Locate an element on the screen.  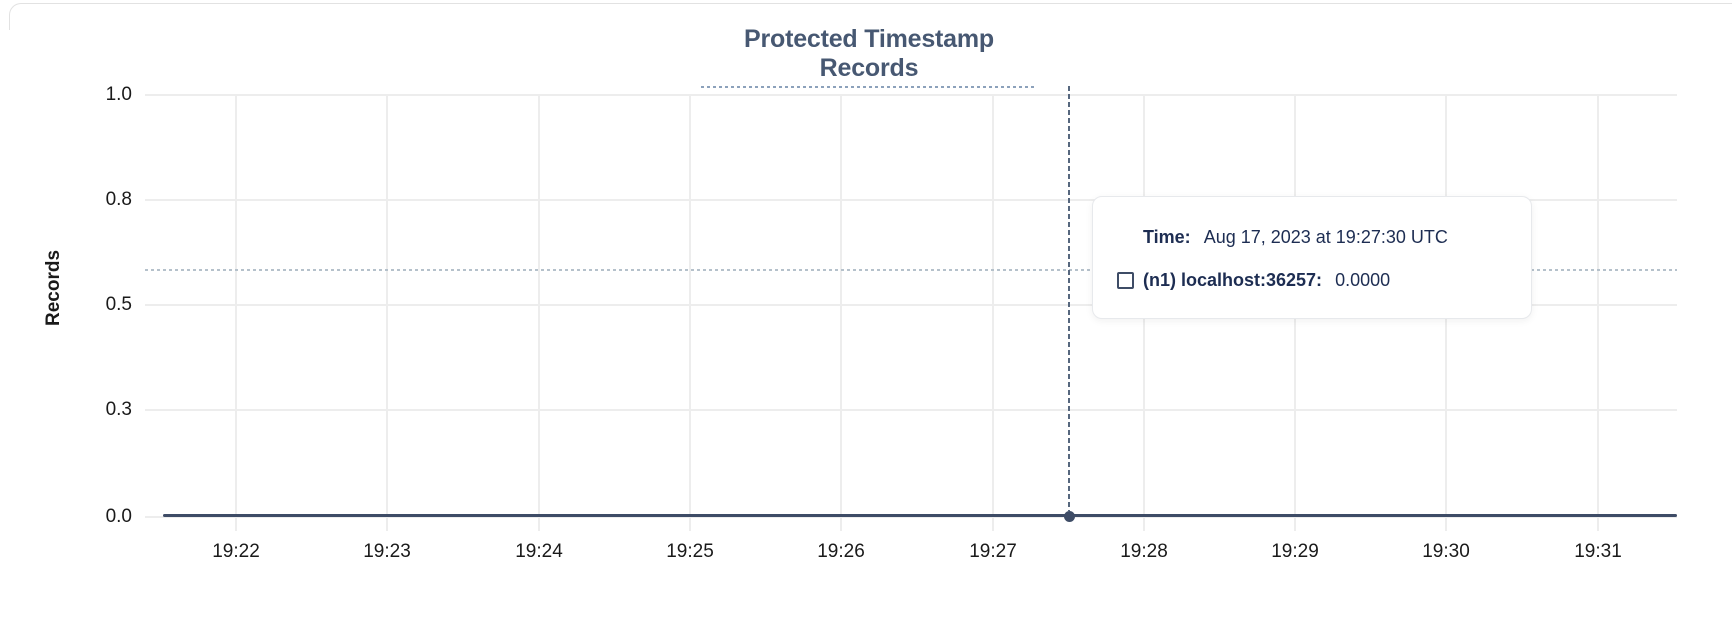
tooltip-time-row: Time: Aug 17, 2023 at 19:27:30 UTC is located at coordinates (1295, 237).